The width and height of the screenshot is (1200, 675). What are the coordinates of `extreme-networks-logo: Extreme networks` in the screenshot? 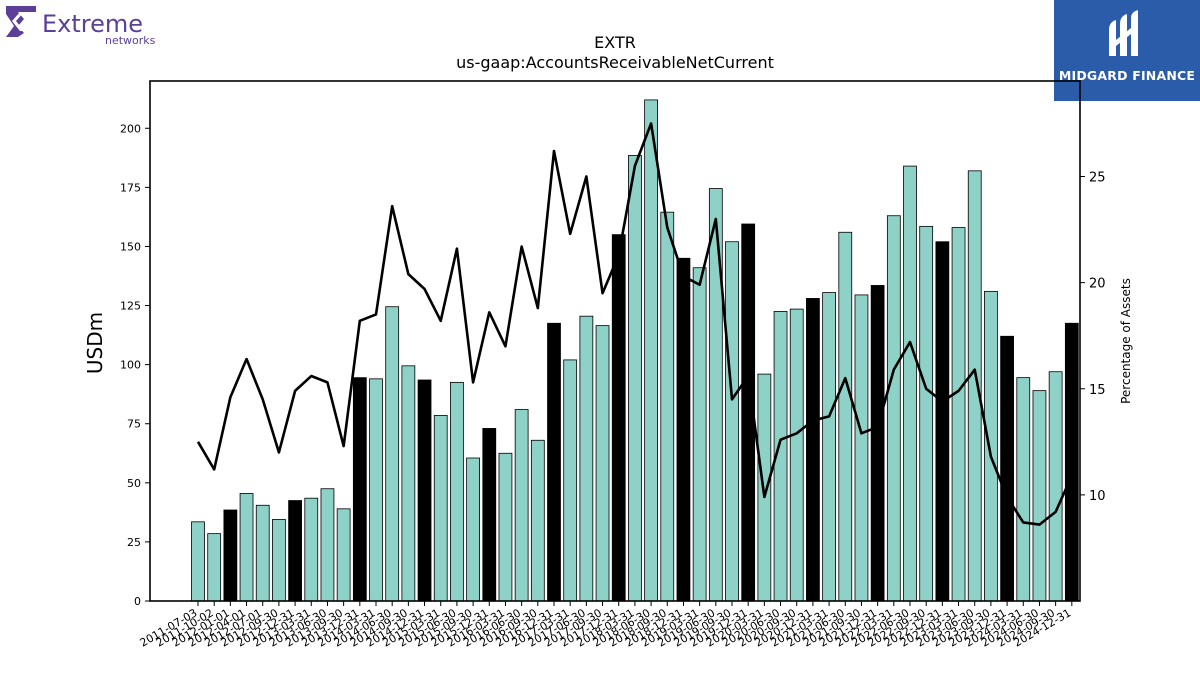 It's located at (89, 26).